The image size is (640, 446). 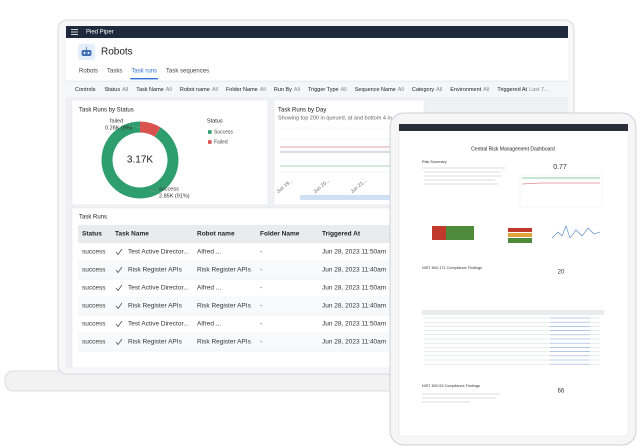 What do you see at coordinates (354, 270) in the screenshot?
I see `cell: Jun 28, 2023 11:40am` at bounding box center [354, 270].